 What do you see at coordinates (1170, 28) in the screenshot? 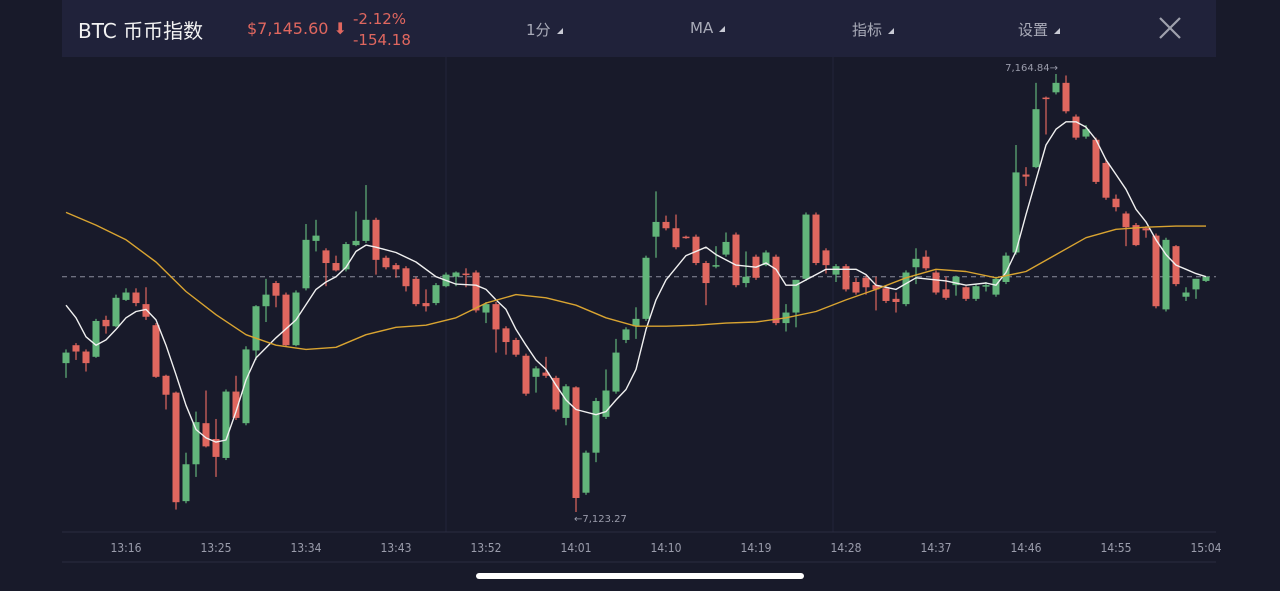
I see `close-button` at bounding box center [1170, 28].